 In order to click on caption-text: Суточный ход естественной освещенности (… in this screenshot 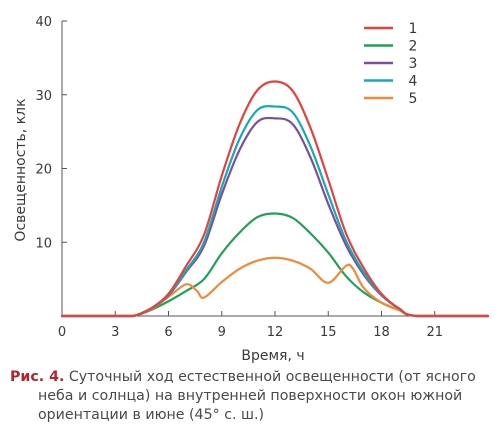, I will do `click(257, 396)`.